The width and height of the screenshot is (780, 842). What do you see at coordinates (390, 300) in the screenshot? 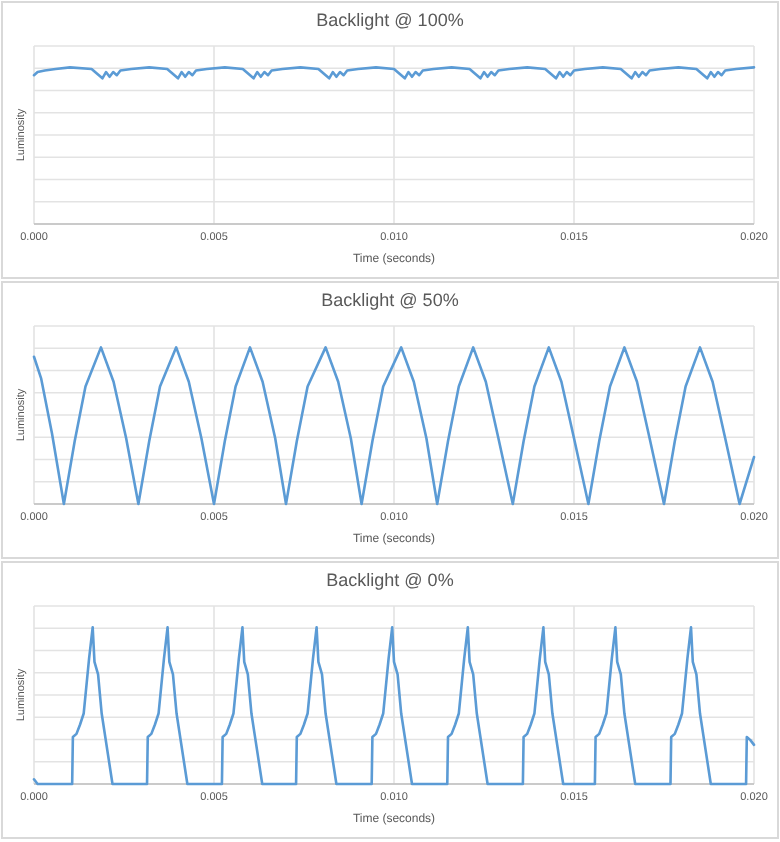
I see `chart-title: Backlight @ 50%` at bounding box center [390, 300].